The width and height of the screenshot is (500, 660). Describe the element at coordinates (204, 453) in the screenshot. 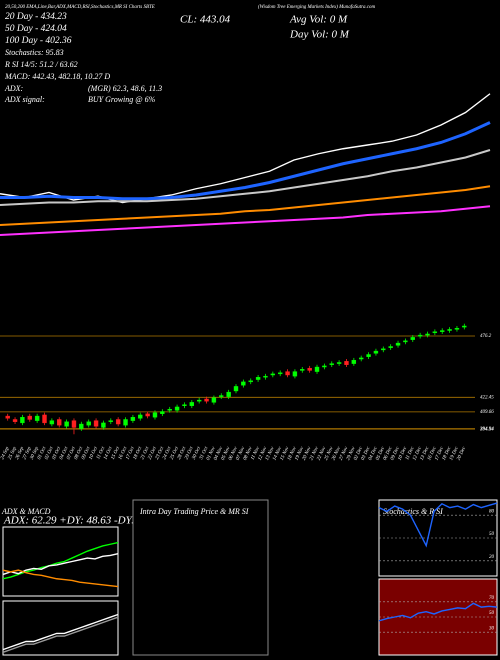

I see `x-tick-label: 31 Oct` at that location.